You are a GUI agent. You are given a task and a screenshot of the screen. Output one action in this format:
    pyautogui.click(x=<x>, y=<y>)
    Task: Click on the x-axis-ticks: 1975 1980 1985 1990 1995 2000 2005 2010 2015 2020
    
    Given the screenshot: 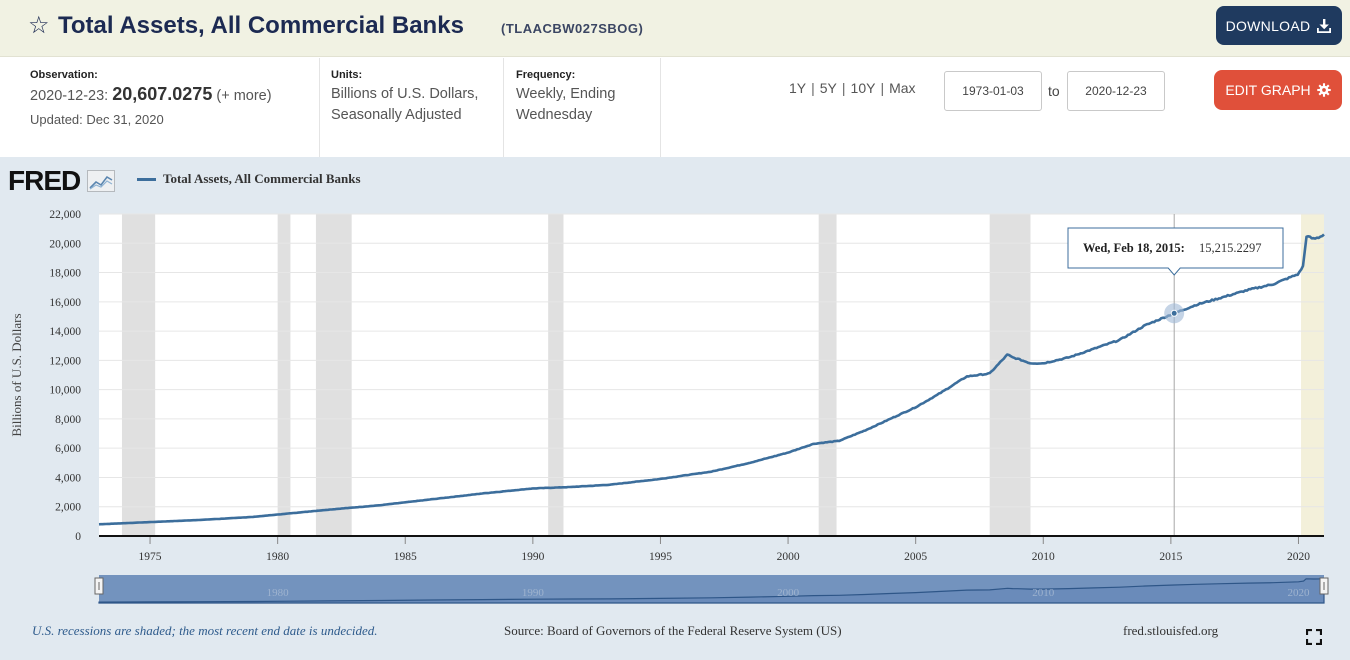 What is the action you would take?
    pyautogui.click(x=724, y=549)
    